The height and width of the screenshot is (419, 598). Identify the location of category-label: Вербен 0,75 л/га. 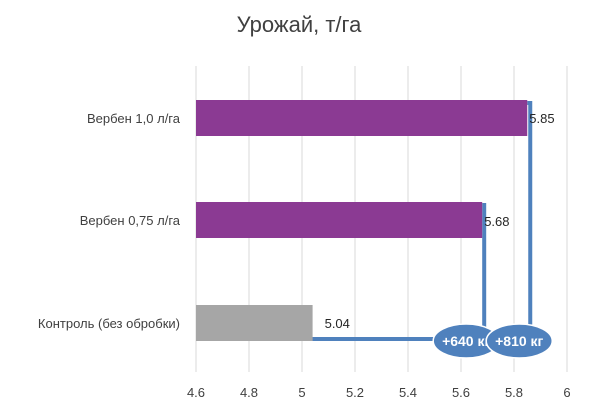
(130, 220).